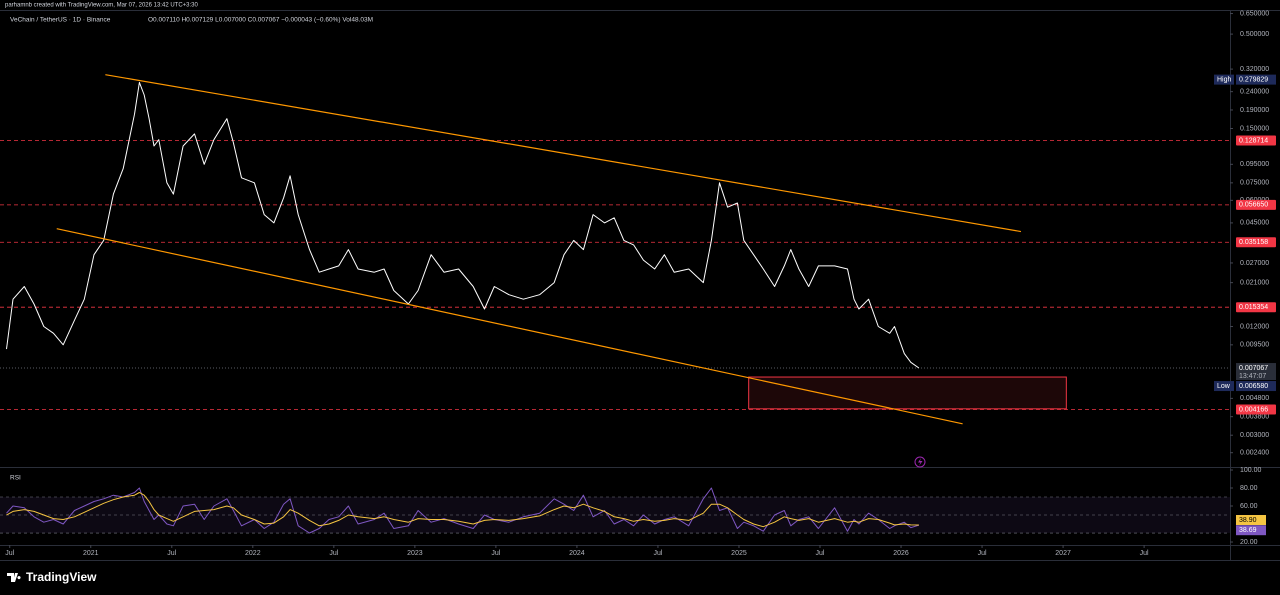  Describe the element at coordinates (1254, 91) in the screenshot. I see `y-tick-label: 0.240000` at that location.